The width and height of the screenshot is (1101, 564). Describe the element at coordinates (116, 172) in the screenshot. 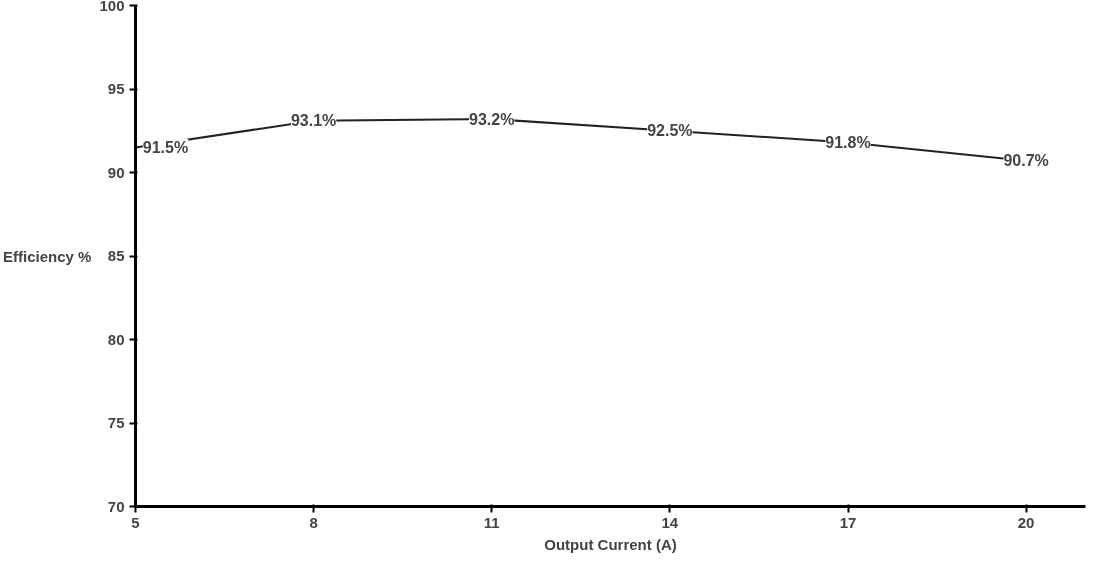

I see `y-tick-label: 90` at that location.